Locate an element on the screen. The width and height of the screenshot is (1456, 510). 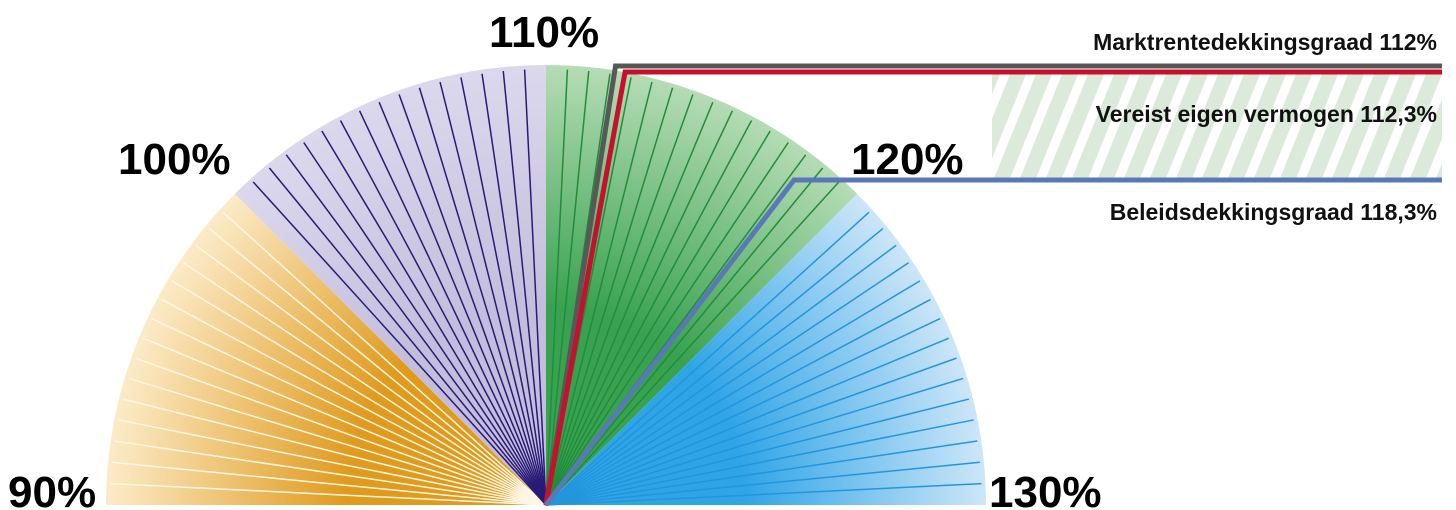
hatched-band-area is located at coordinates (1217, 126).